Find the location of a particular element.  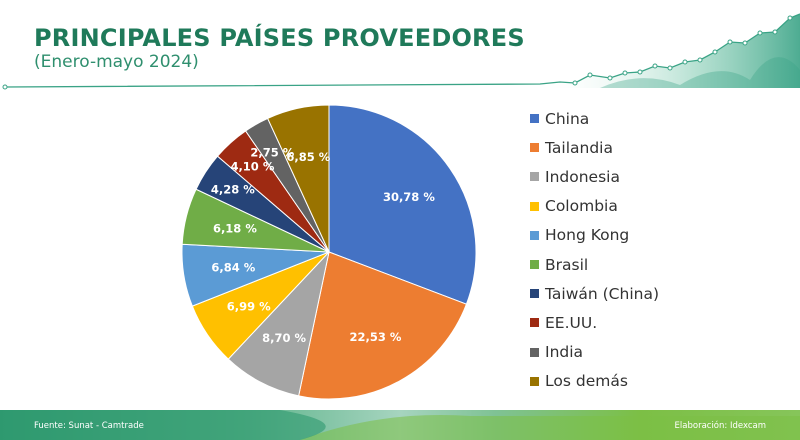

page-subtitle: (Enero-mayo 2024) is located at coordinates (116, 62).